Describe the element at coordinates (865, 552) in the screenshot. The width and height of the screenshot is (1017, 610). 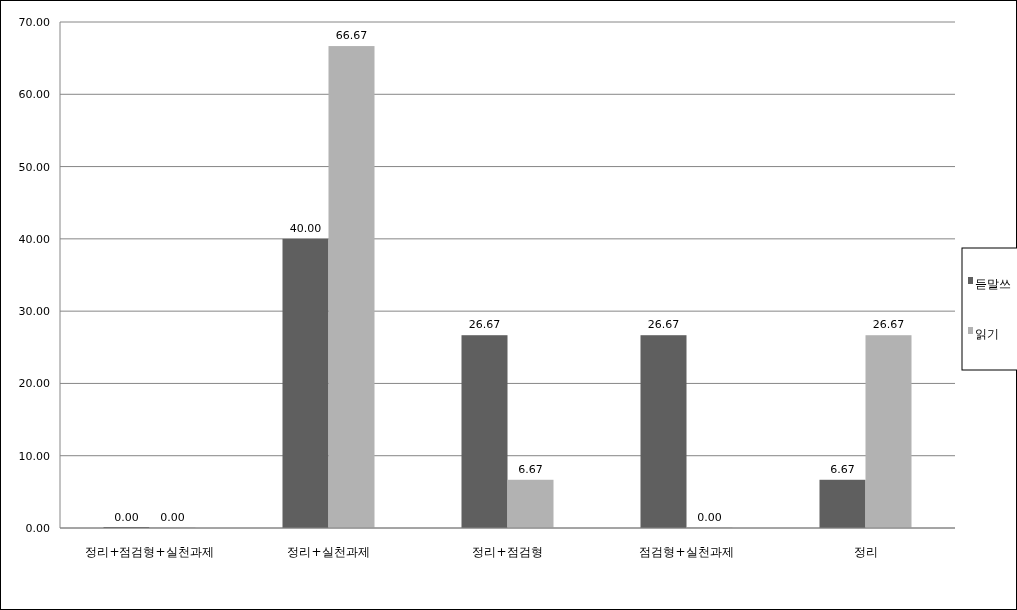
I see `x-tick-label: 정리` at that location.